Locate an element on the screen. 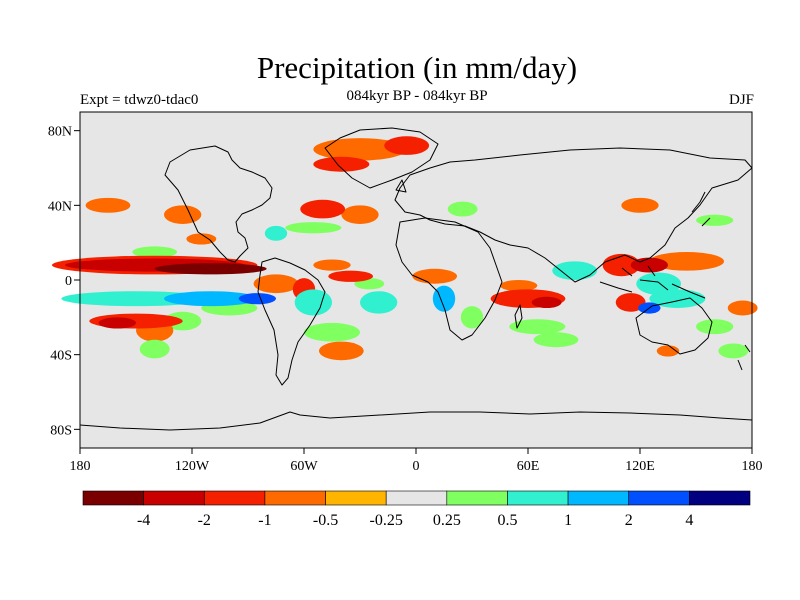 This screenshot has width=800, height=600. colorbar-label: 0.25 is located at coordinates (447, 520).